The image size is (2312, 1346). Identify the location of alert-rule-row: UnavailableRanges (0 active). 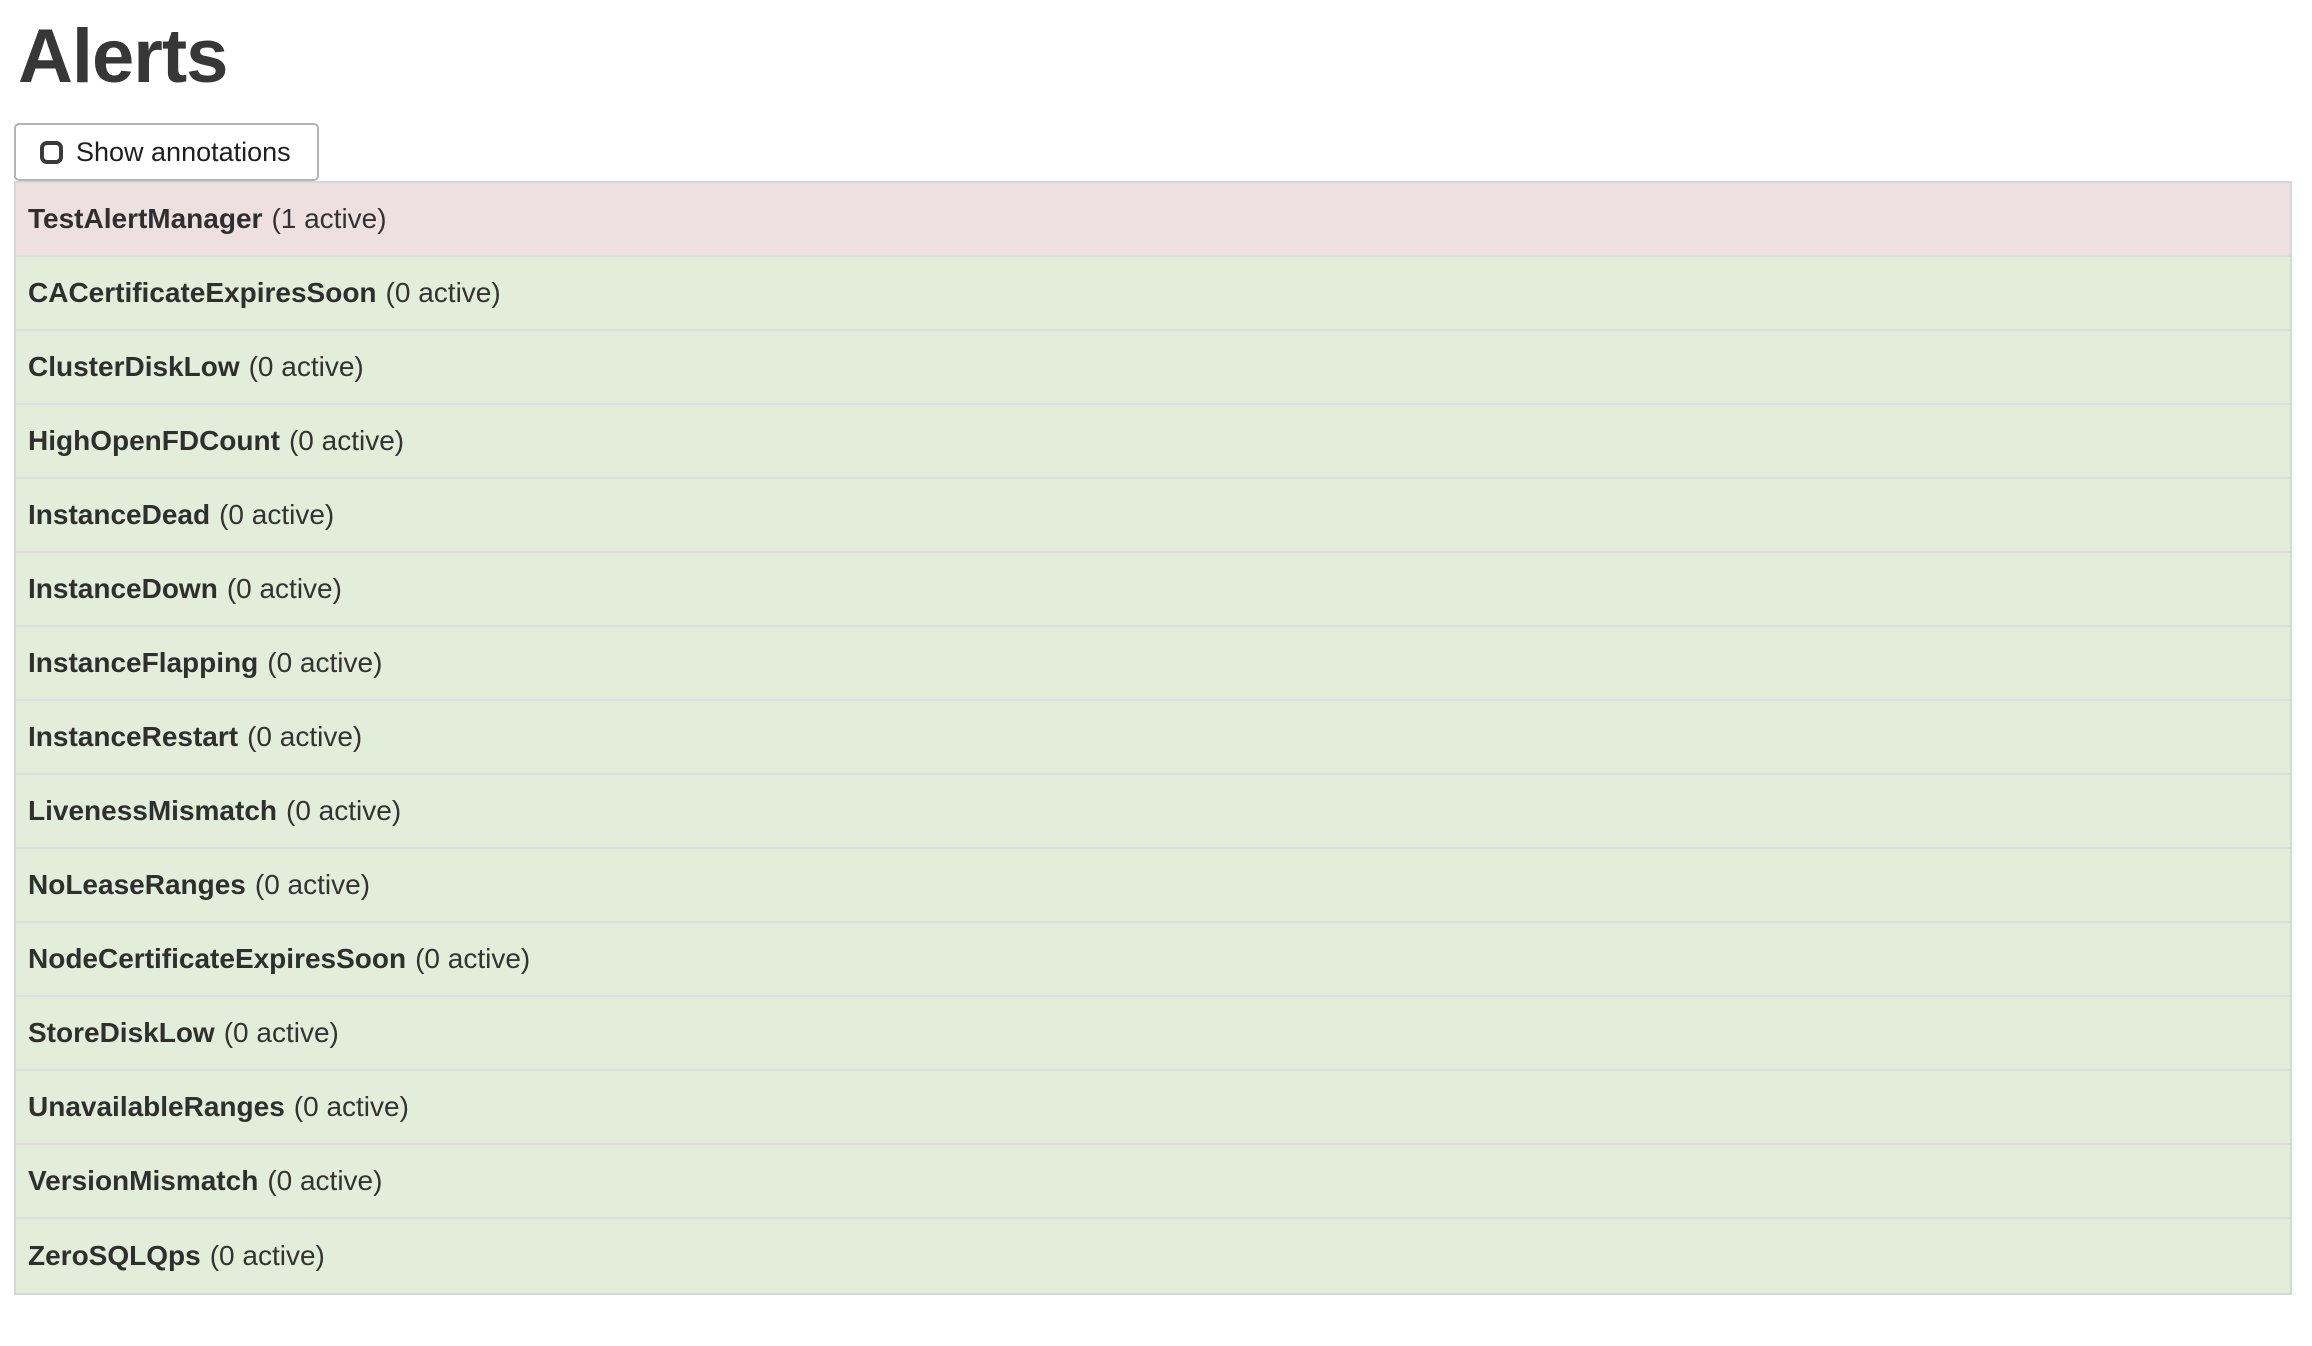
(1153, 1108).